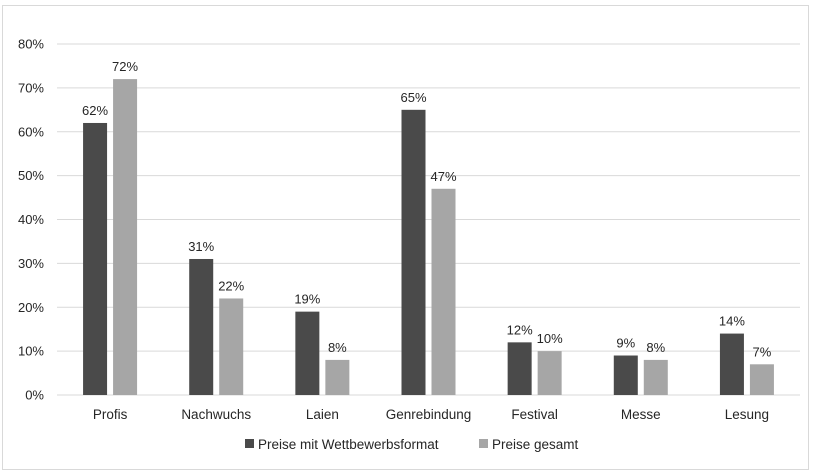  I want to click on data-label: 9%, so click(625, 343).